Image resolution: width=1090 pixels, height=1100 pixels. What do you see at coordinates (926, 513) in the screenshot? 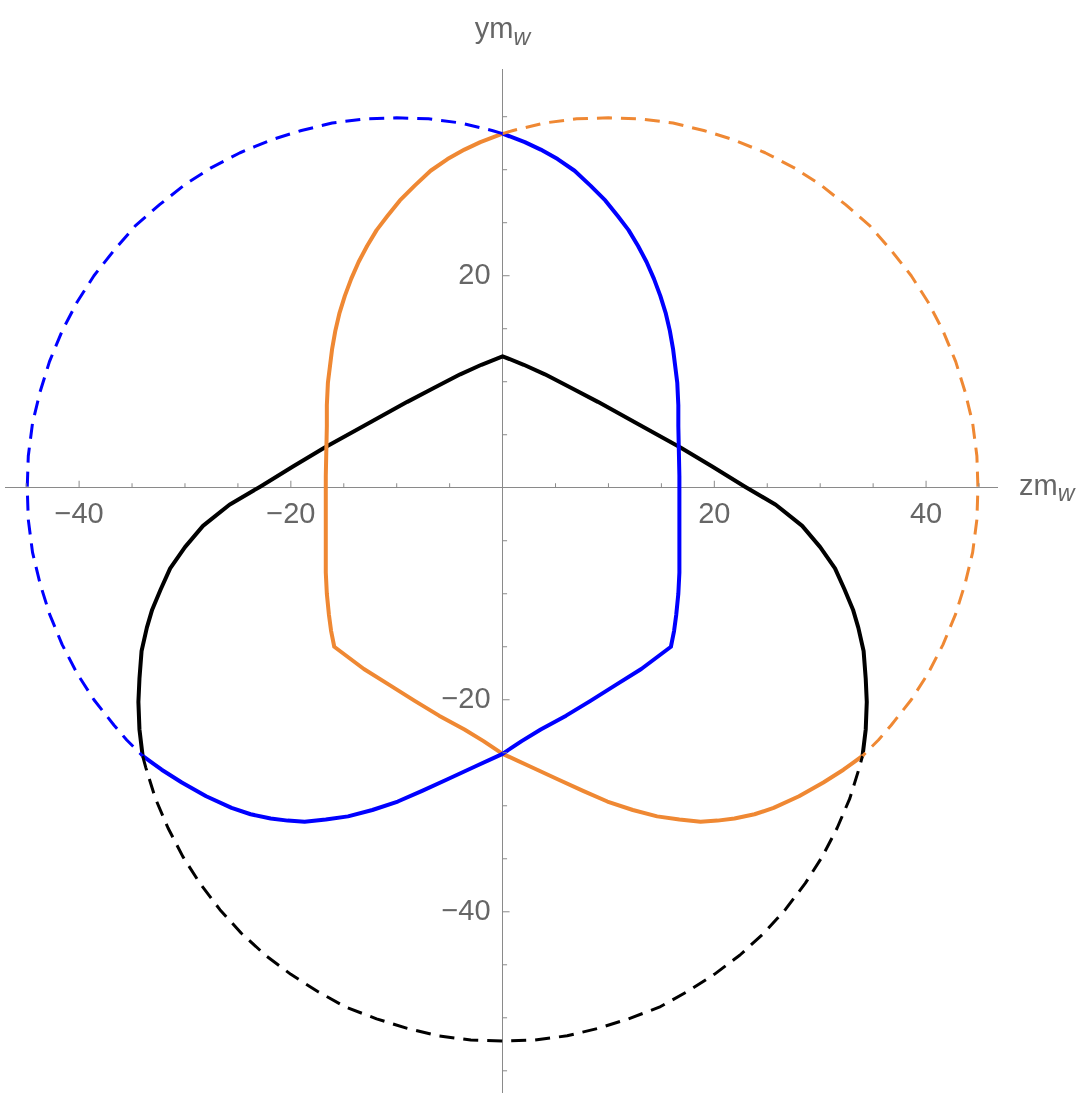
I see `x-tick-label: 40` at bounding box center [926, 513].